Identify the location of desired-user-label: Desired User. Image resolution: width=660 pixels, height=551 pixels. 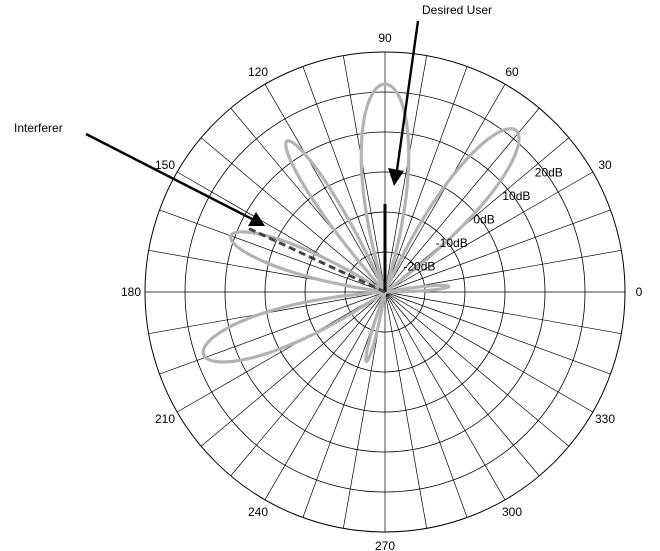
(457, 10).